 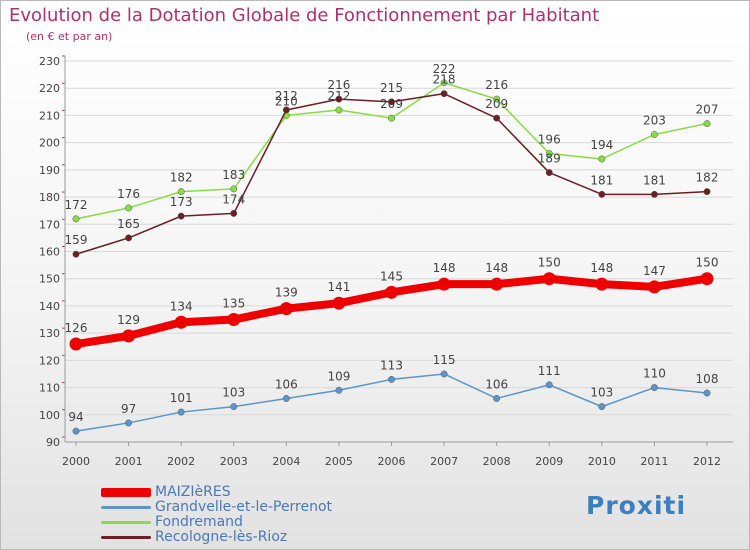 What do you see at coordinates (75, 417) in the screenshot?
I see `data-label: 94` at bounding box center [75, 417].